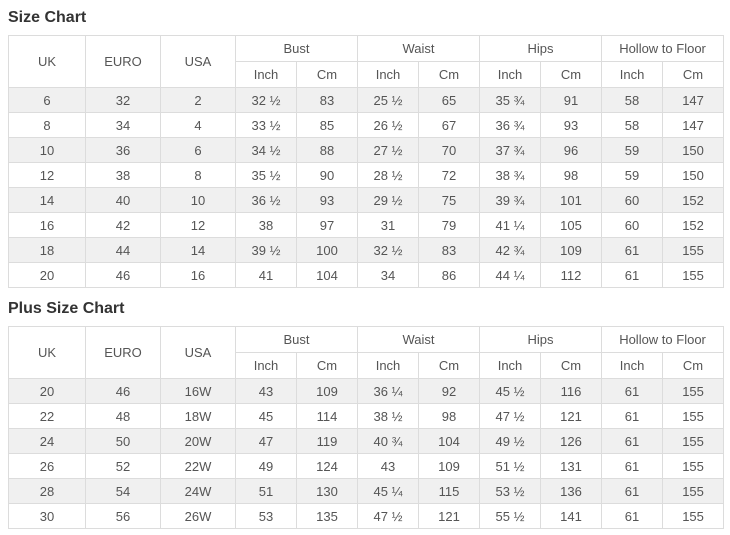  Describe the element at coordinates (123, 250) in the screenshot. I see `table-cell: 44` at that location.